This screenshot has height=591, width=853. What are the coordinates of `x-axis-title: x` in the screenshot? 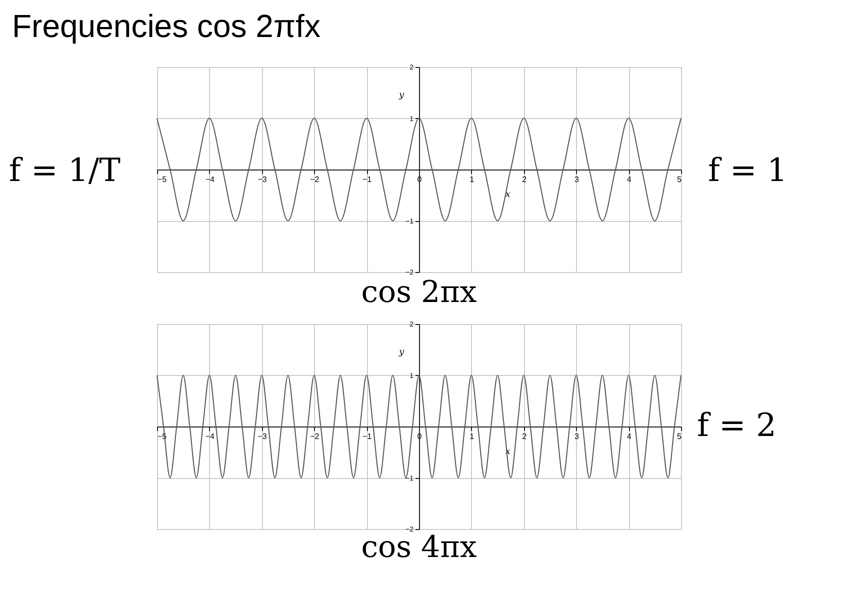 It's located at (507, 195).